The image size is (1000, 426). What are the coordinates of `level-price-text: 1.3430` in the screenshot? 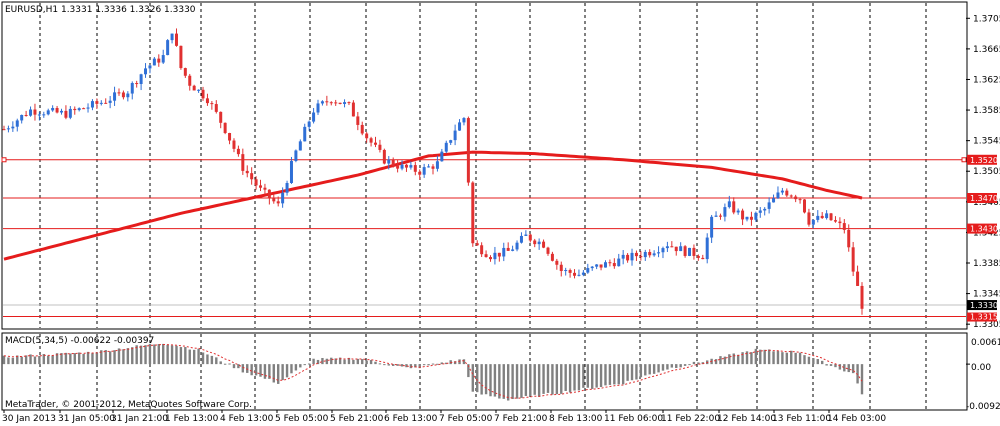 It's located at (984, 229).